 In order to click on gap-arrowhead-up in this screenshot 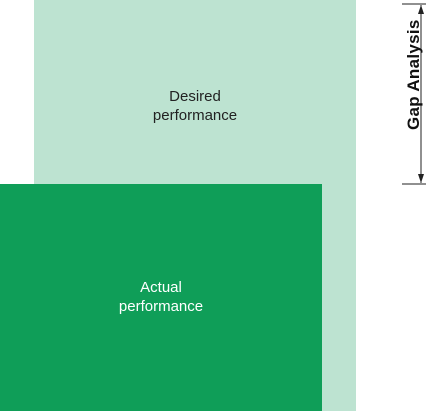, I will do `click(421, 9)`.